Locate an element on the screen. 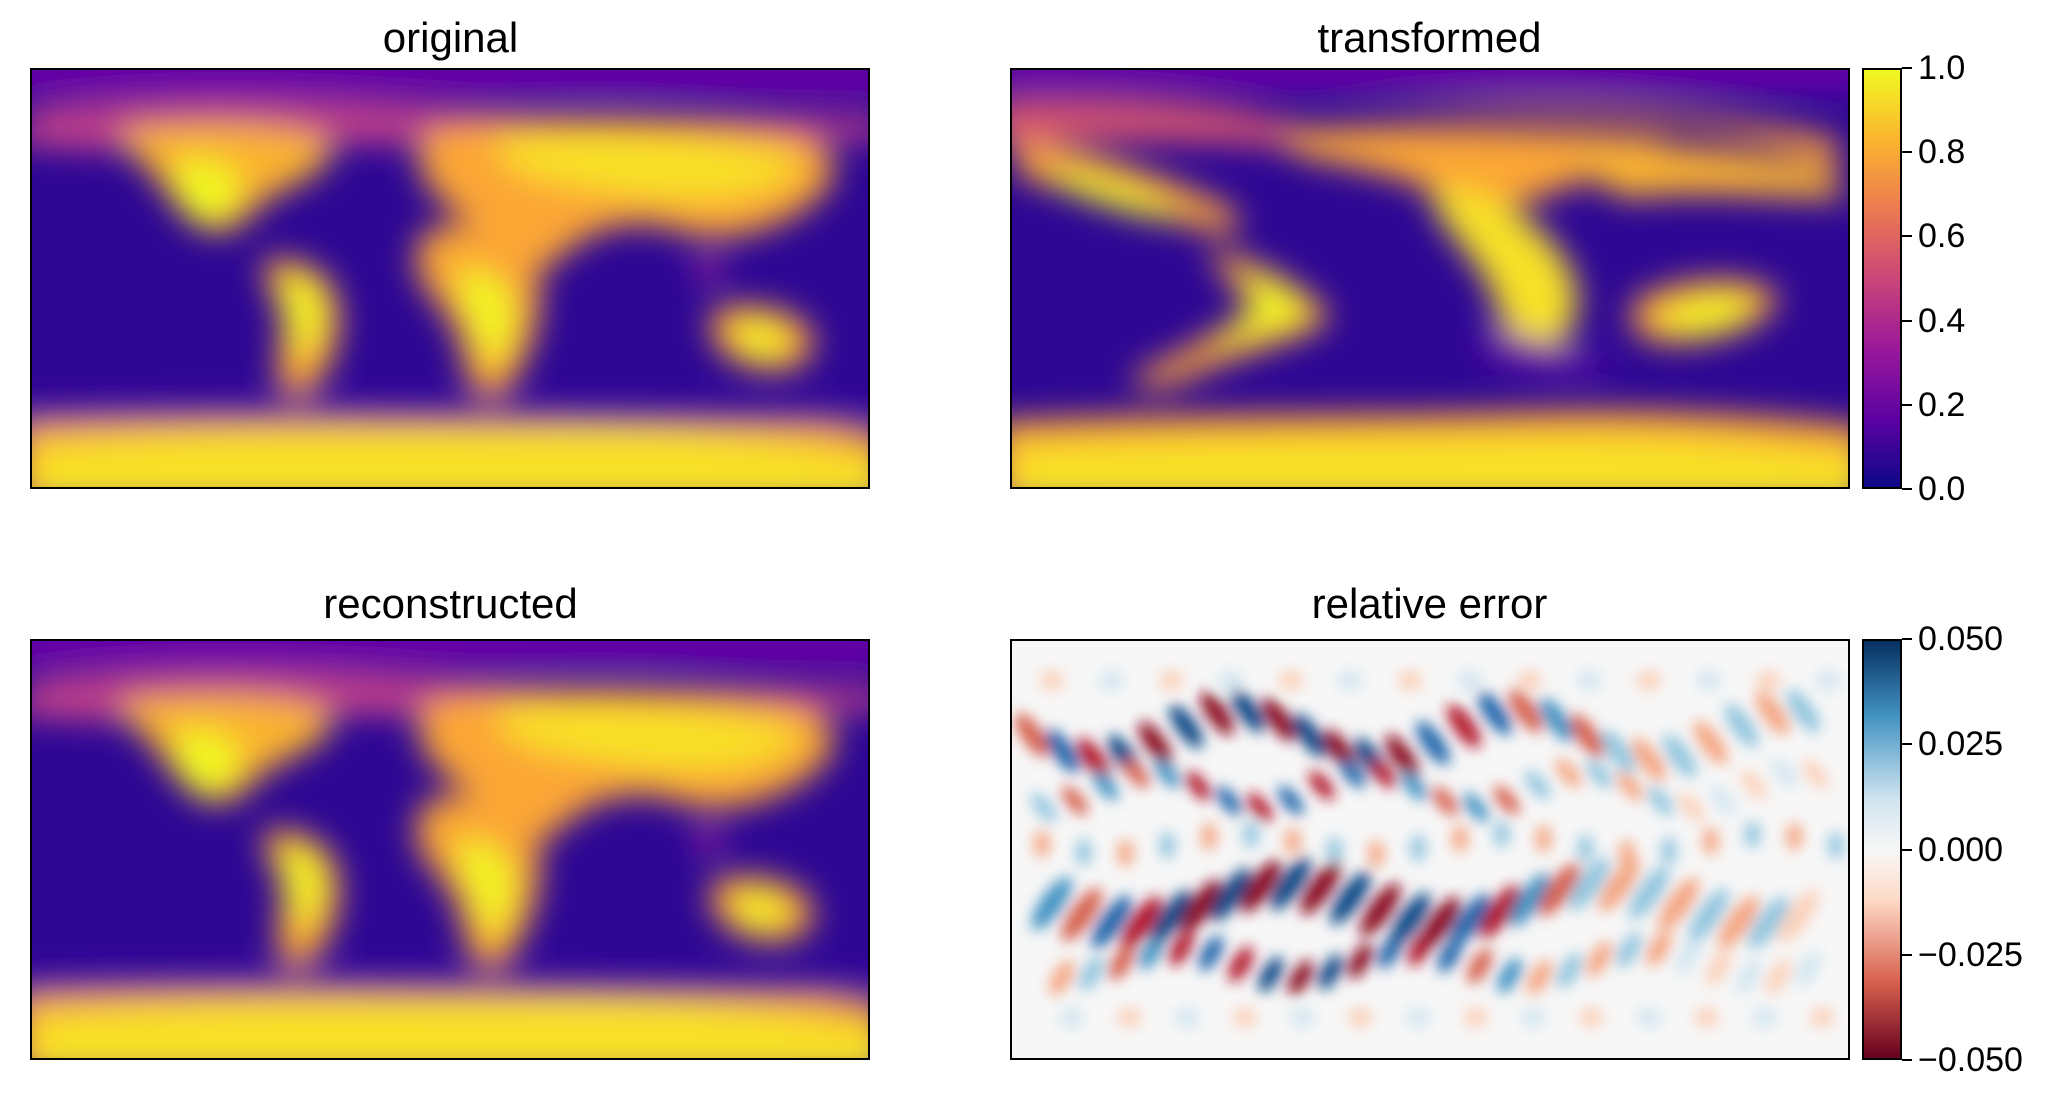 Image resolution: width=2049 pixels, height=1094 pixels. colorbar-tick-label: 0.4 is located at coordinates (1942, 320).